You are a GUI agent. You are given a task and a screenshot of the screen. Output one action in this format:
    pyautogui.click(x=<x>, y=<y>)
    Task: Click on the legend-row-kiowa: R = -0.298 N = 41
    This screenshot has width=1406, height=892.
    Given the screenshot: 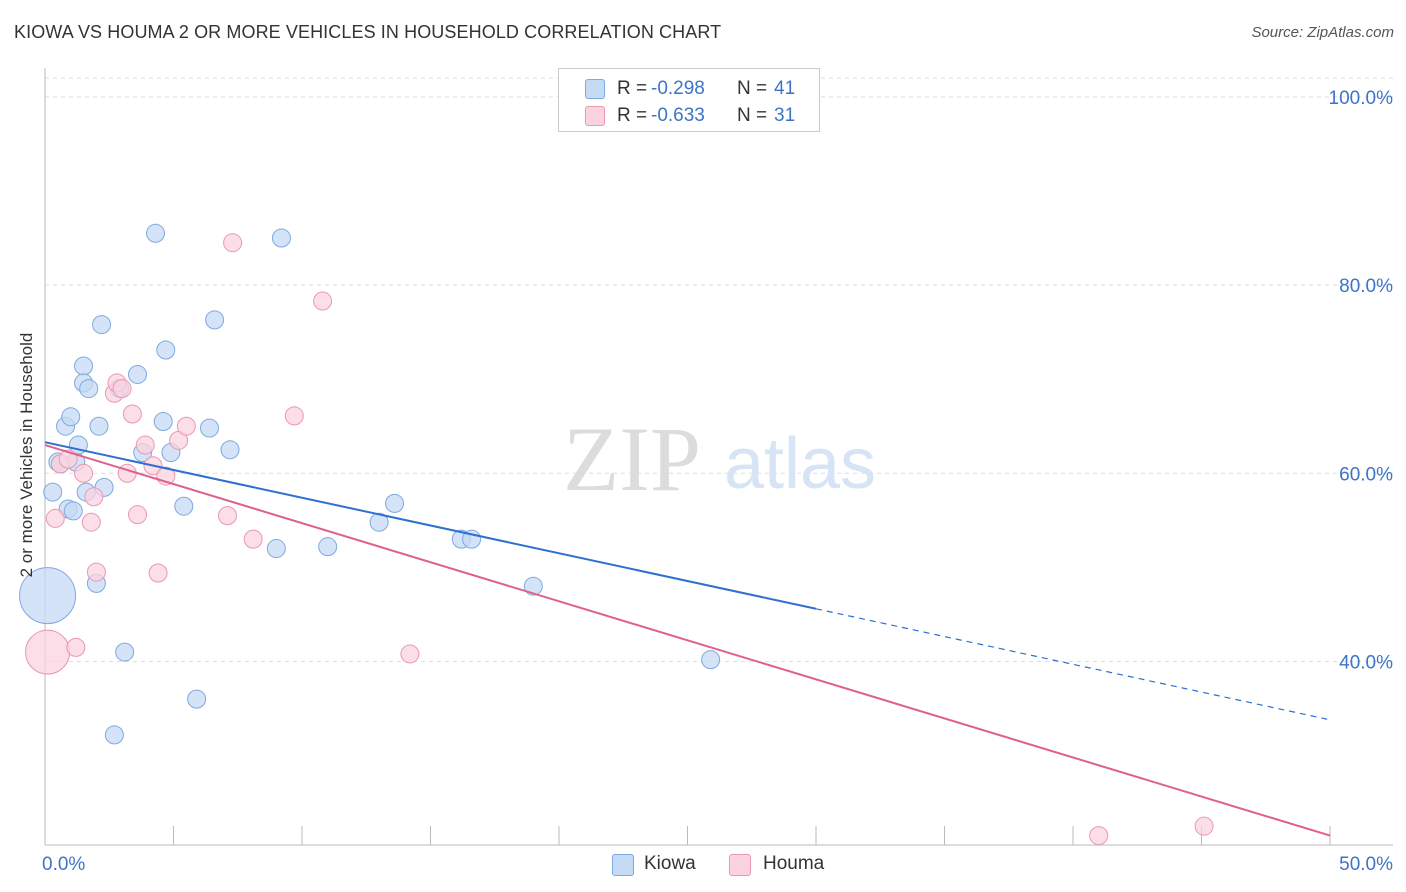 What is the action you would take?
    pyautogui.click(x=689, y=88)
    